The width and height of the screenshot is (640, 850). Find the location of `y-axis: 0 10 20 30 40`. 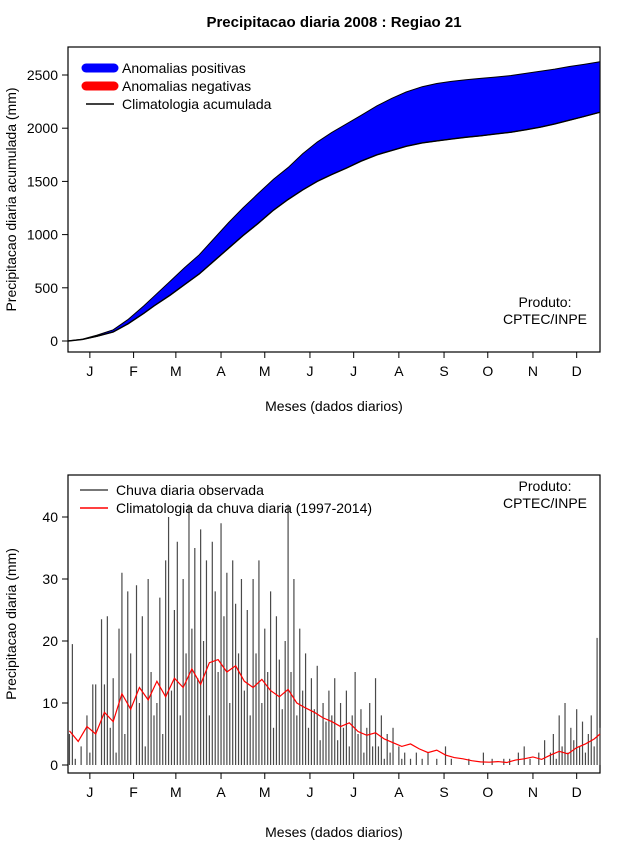

y-axis: 0 10 20 30 40 is located at coordinates (55, 641).